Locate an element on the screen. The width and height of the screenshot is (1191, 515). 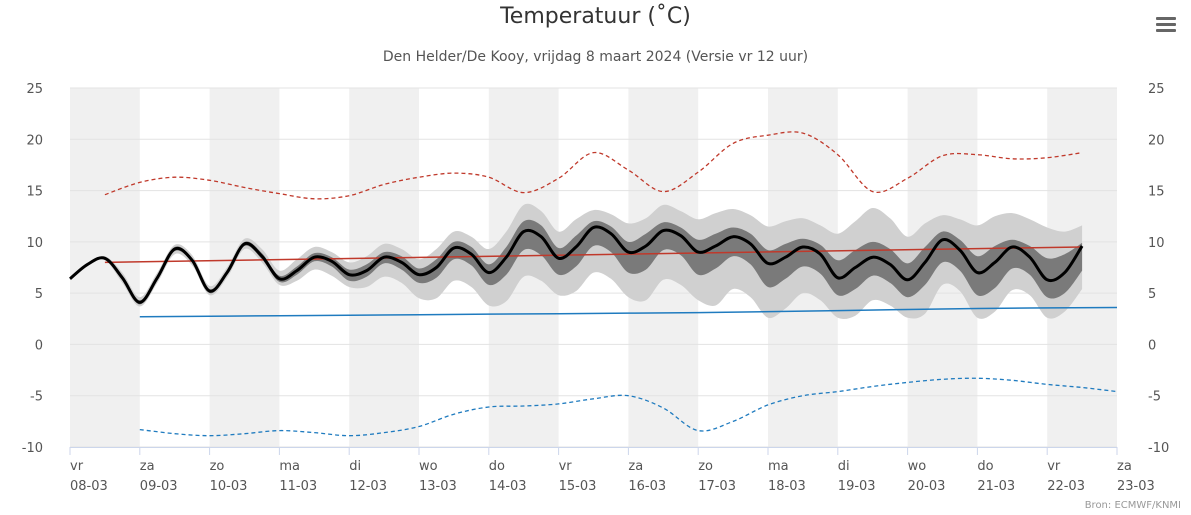
x-tick-date: 16-03 is located at coordinates (647, 486).